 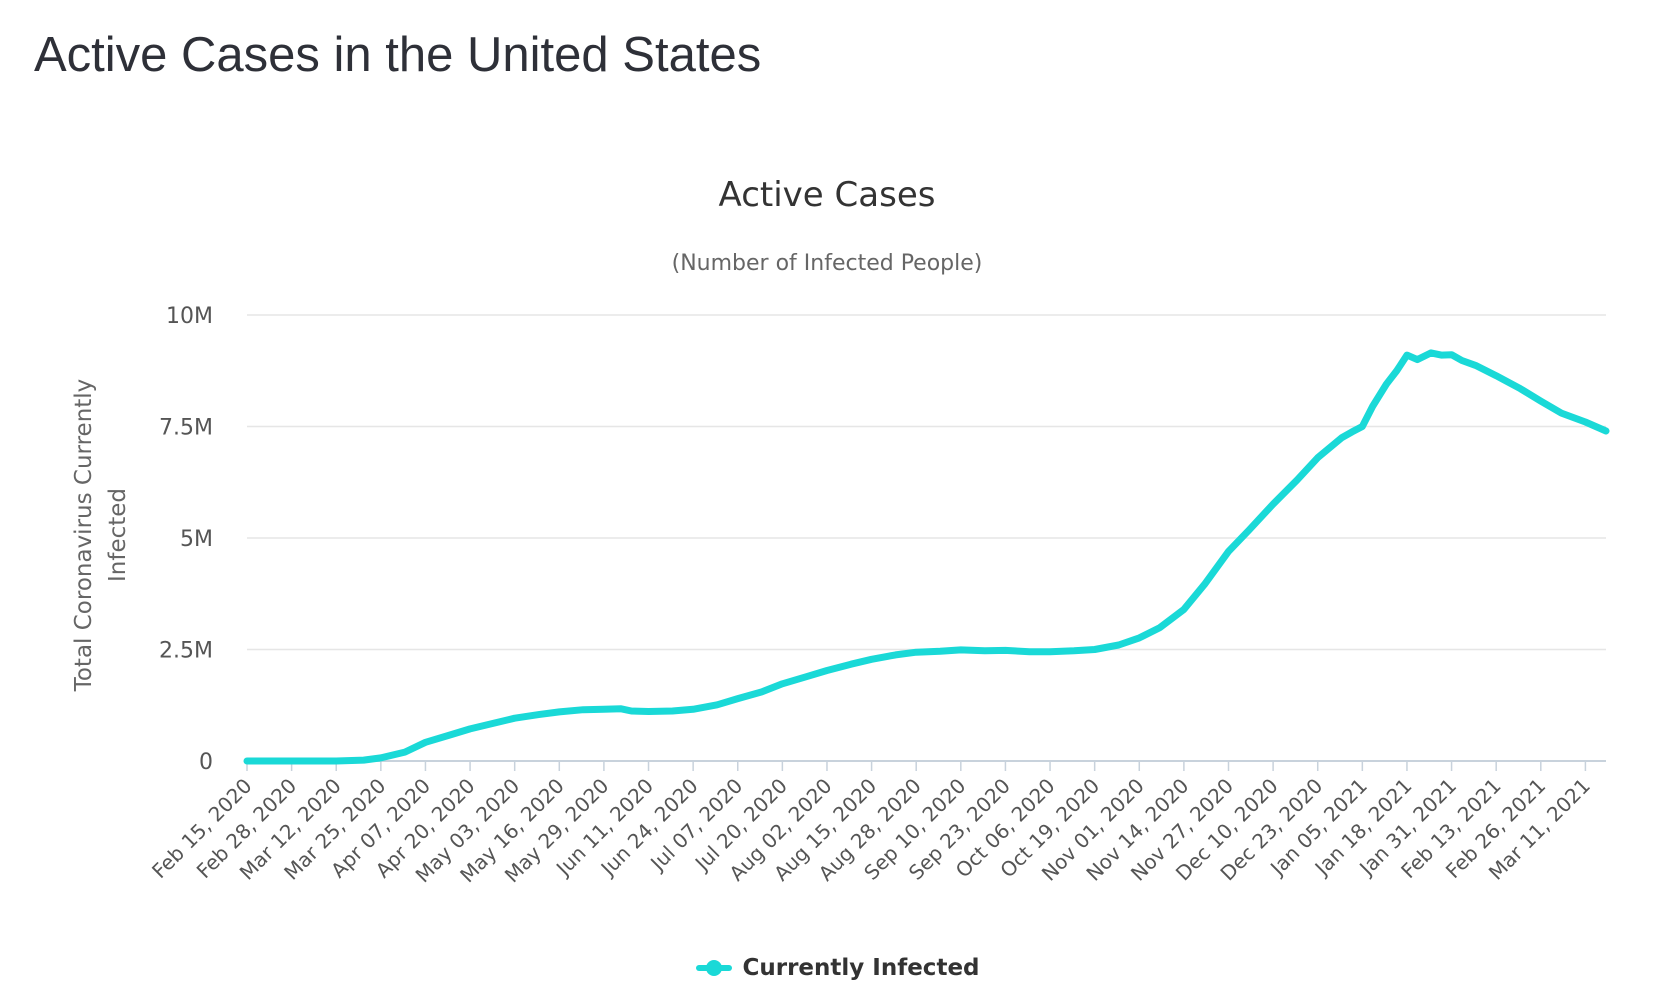 I want to click on legend-item-currently-infected: Currently Infected, so click(x=838, y=968).